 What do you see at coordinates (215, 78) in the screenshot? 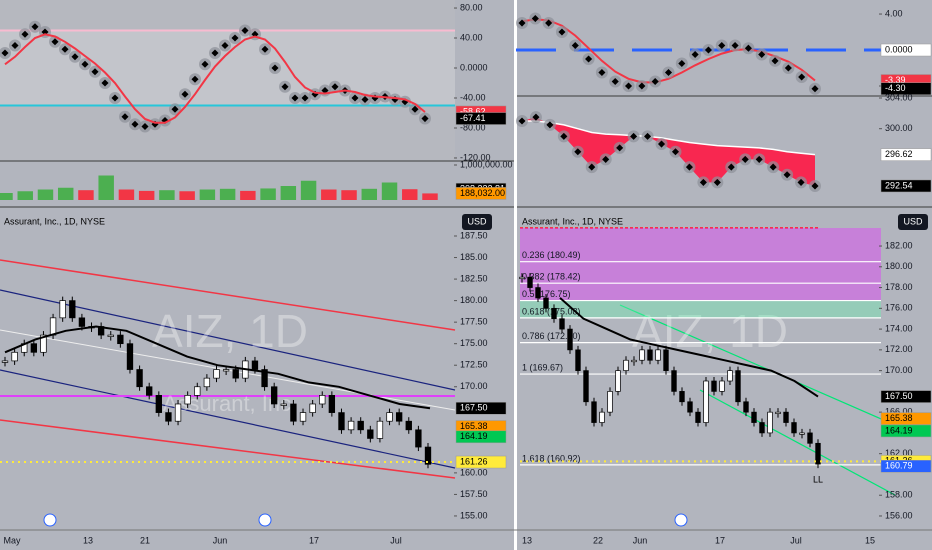
I see `signal-line` at bounding box center [215, 78].